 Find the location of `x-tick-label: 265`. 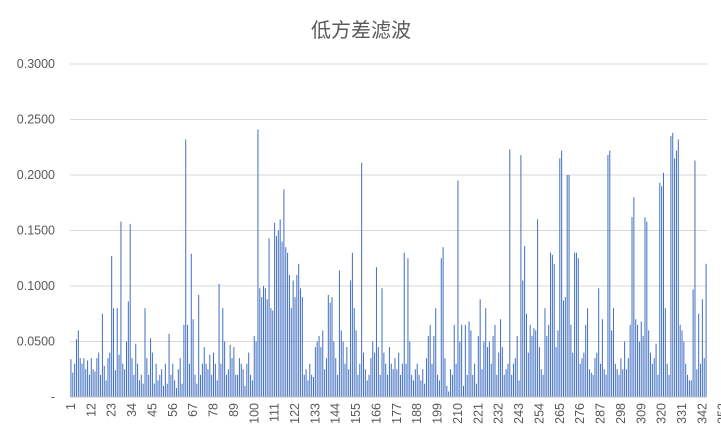

x-tick-label: 265 is located at coordinates (560, 413).